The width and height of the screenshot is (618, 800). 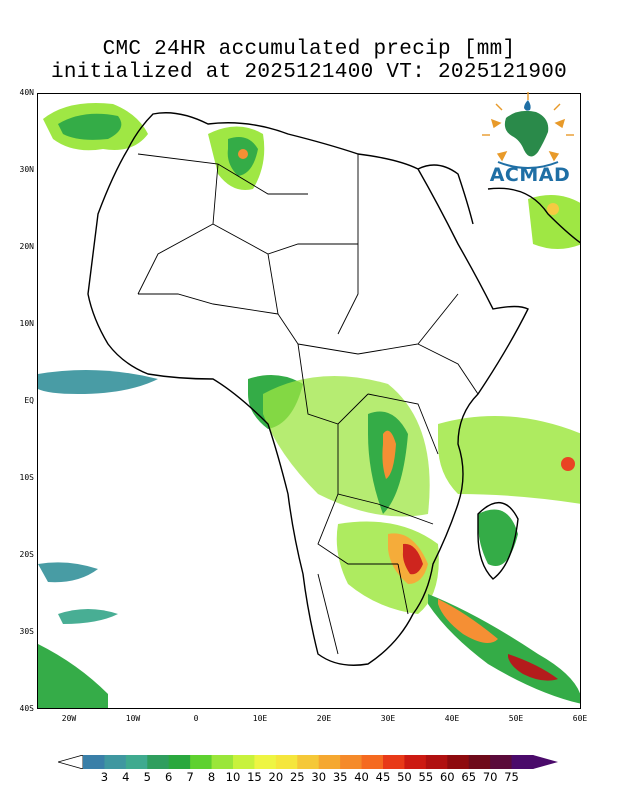 What do you see at coordinates (452, 718) in the screenshot?
I see `lon-label-40e: 40E` at bounding box center [452, 718].